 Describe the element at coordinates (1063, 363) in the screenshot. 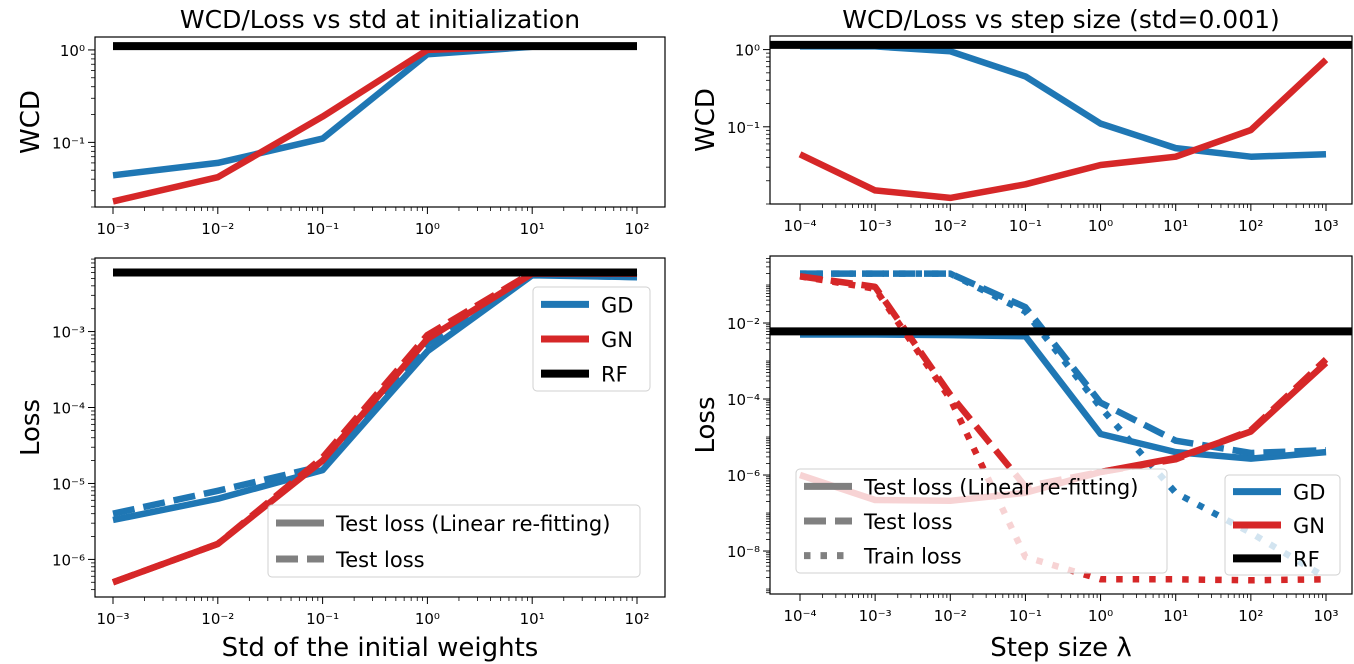

I see `series-gd-dashed` at that location.